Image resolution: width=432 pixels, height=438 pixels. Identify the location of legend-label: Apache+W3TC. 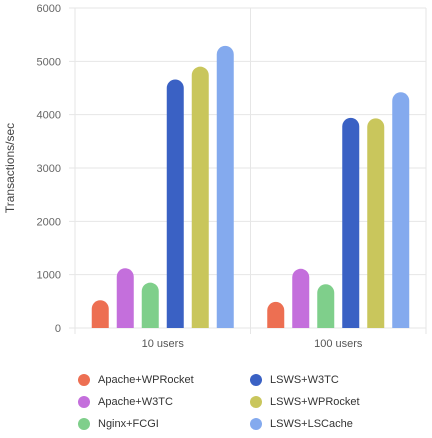
(135, 402).